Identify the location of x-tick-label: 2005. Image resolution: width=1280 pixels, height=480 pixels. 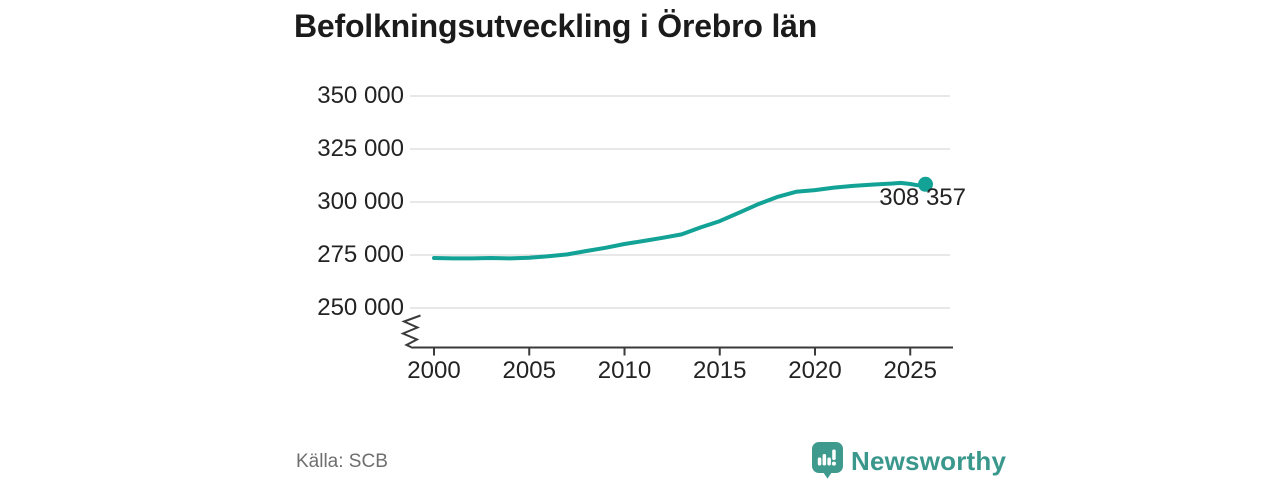
(529, 370).